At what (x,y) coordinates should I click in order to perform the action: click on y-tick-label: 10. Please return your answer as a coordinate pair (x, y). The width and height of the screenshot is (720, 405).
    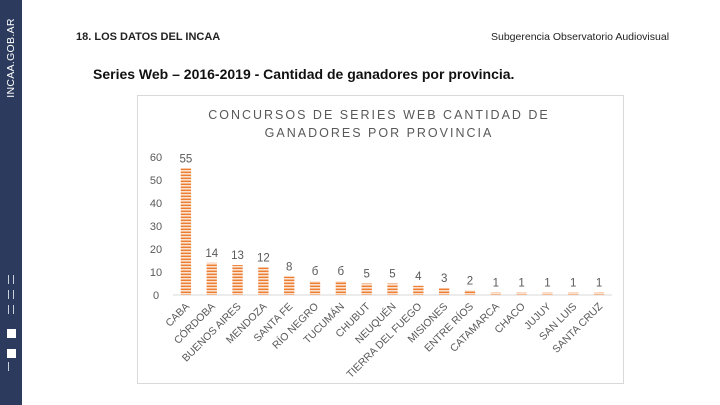
    Looking at the image, I should click on (156, 273).